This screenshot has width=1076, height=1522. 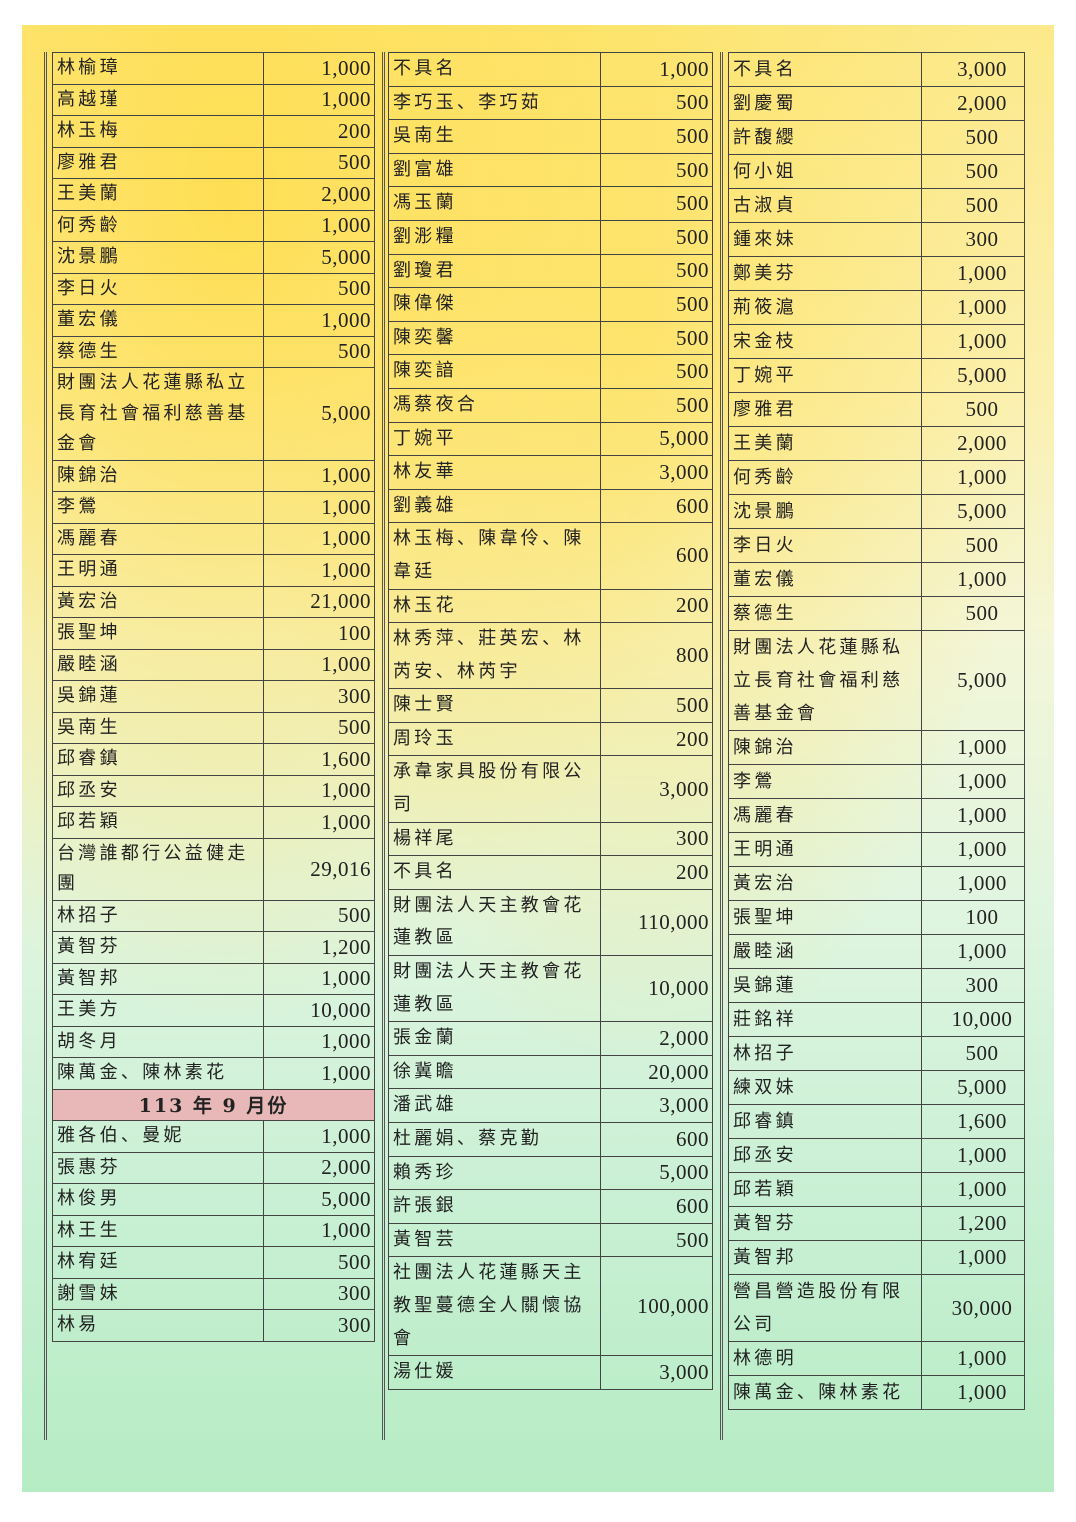 What do you see at coordinates (158, 633) in the screenshot?
I see `donor-name-cell: 張聖坤` at bounding box center [158, 633].